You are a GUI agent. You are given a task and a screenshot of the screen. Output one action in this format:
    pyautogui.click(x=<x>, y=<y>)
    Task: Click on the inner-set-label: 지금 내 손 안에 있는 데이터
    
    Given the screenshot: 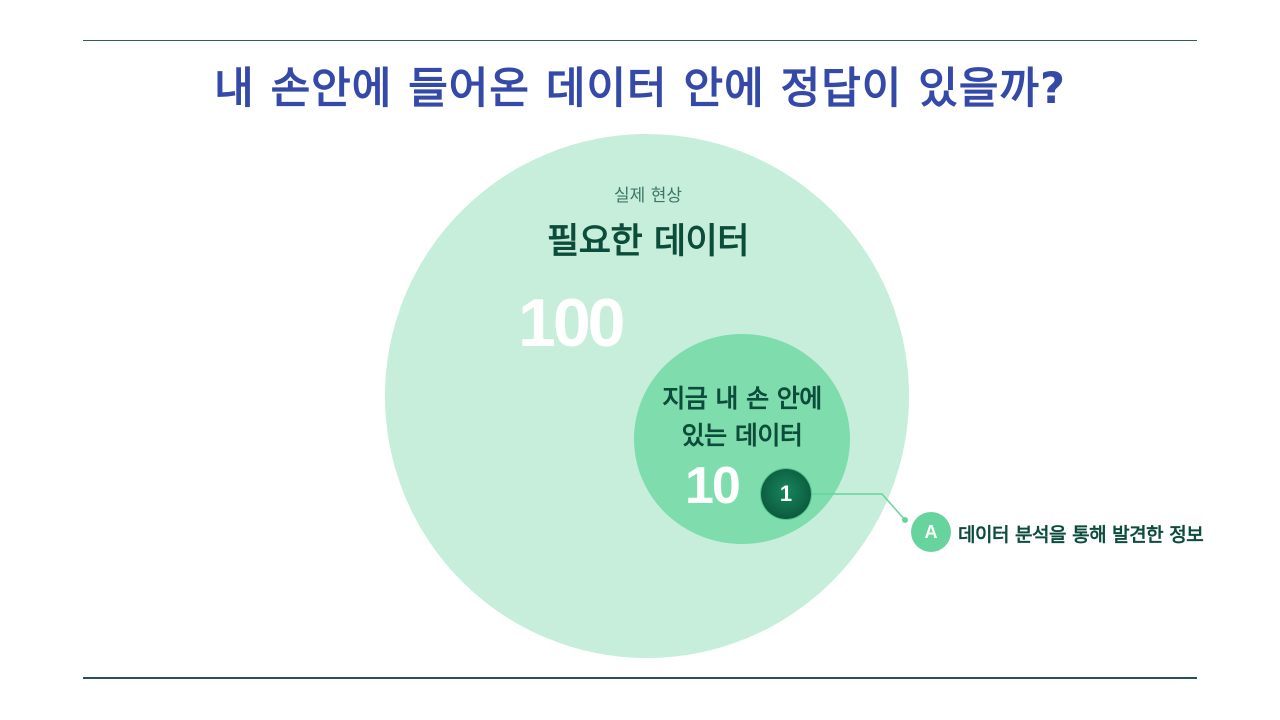 What is the action you would take?
    pyautogui.click(x=742, y=417)
    